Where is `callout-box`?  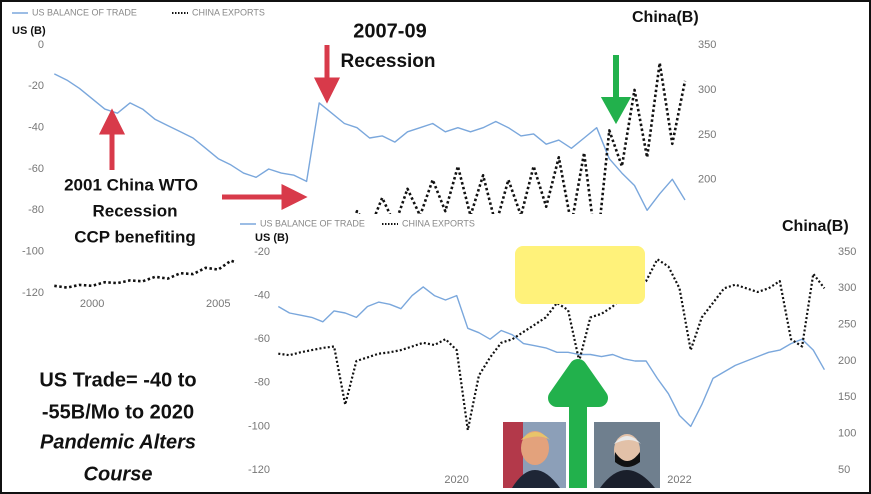 callout-box is located at coordinates (580, 275).